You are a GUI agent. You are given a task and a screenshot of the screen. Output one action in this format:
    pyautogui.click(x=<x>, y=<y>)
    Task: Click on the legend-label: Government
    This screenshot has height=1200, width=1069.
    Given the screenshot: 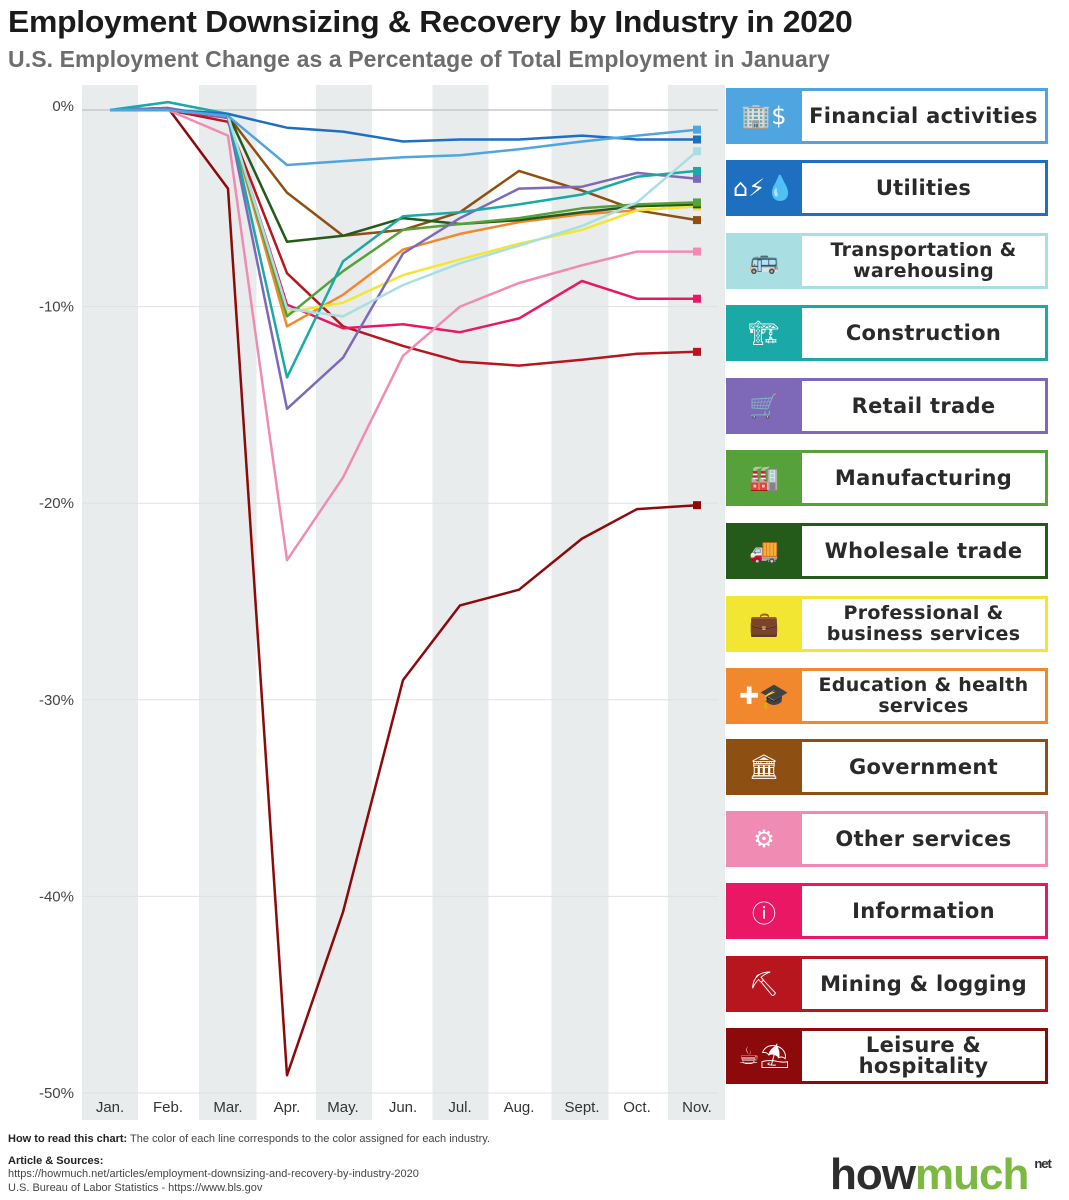 What is the action you would take?
    pyautogui.click(x=923, y=767)
    